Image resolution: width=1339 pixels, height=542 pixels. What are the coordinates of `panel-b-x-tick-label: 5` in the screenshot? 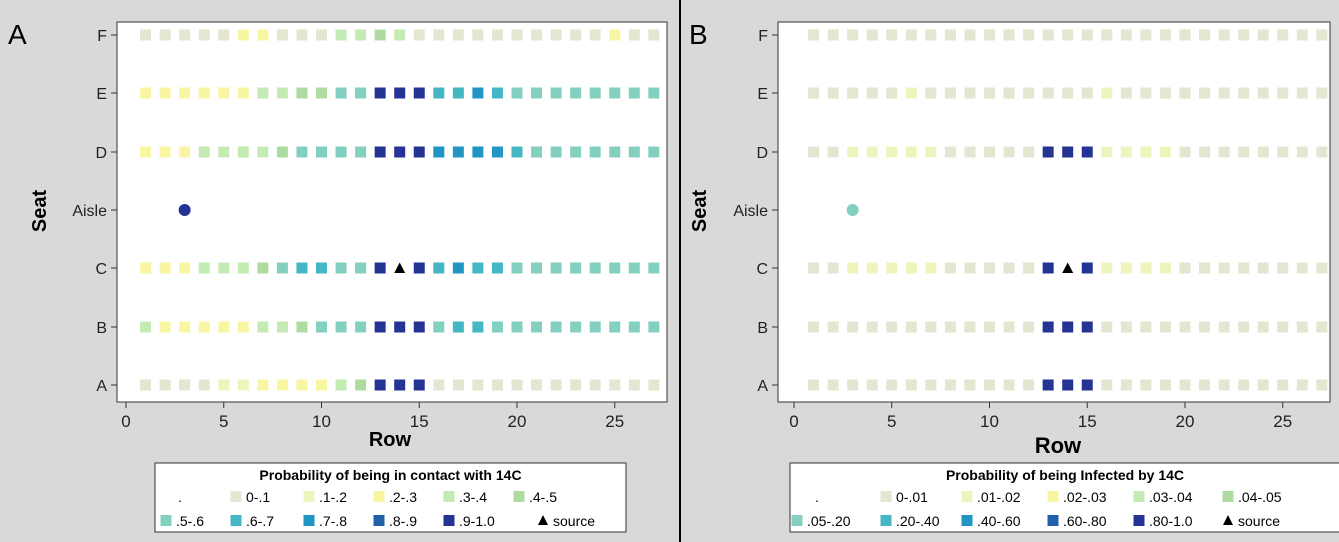 It's located at (891, 421).